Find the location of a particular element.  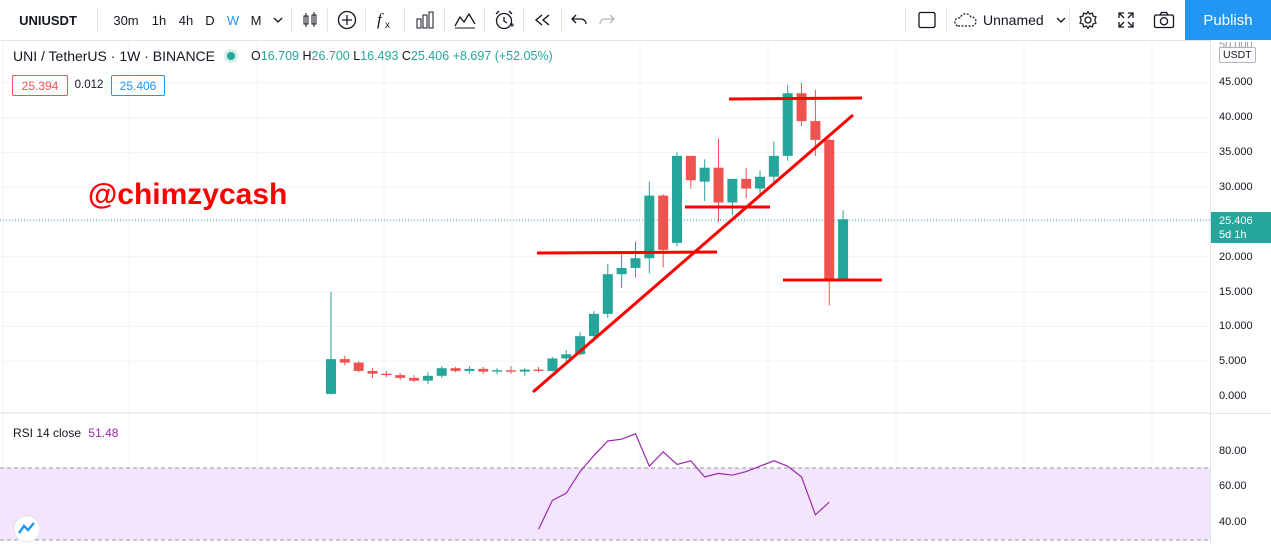

publish-button: Publish is located at coordinates (1228, 20).